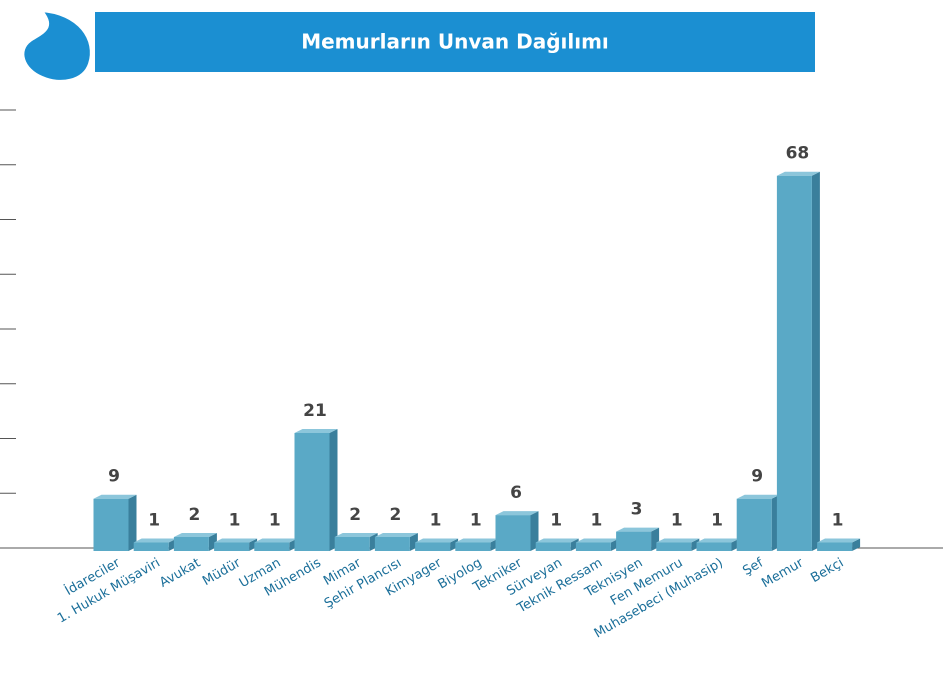 The width and height of the screenshot is (943, 694). I want to click on x-tick-label: Müdür, so click(222, 572).